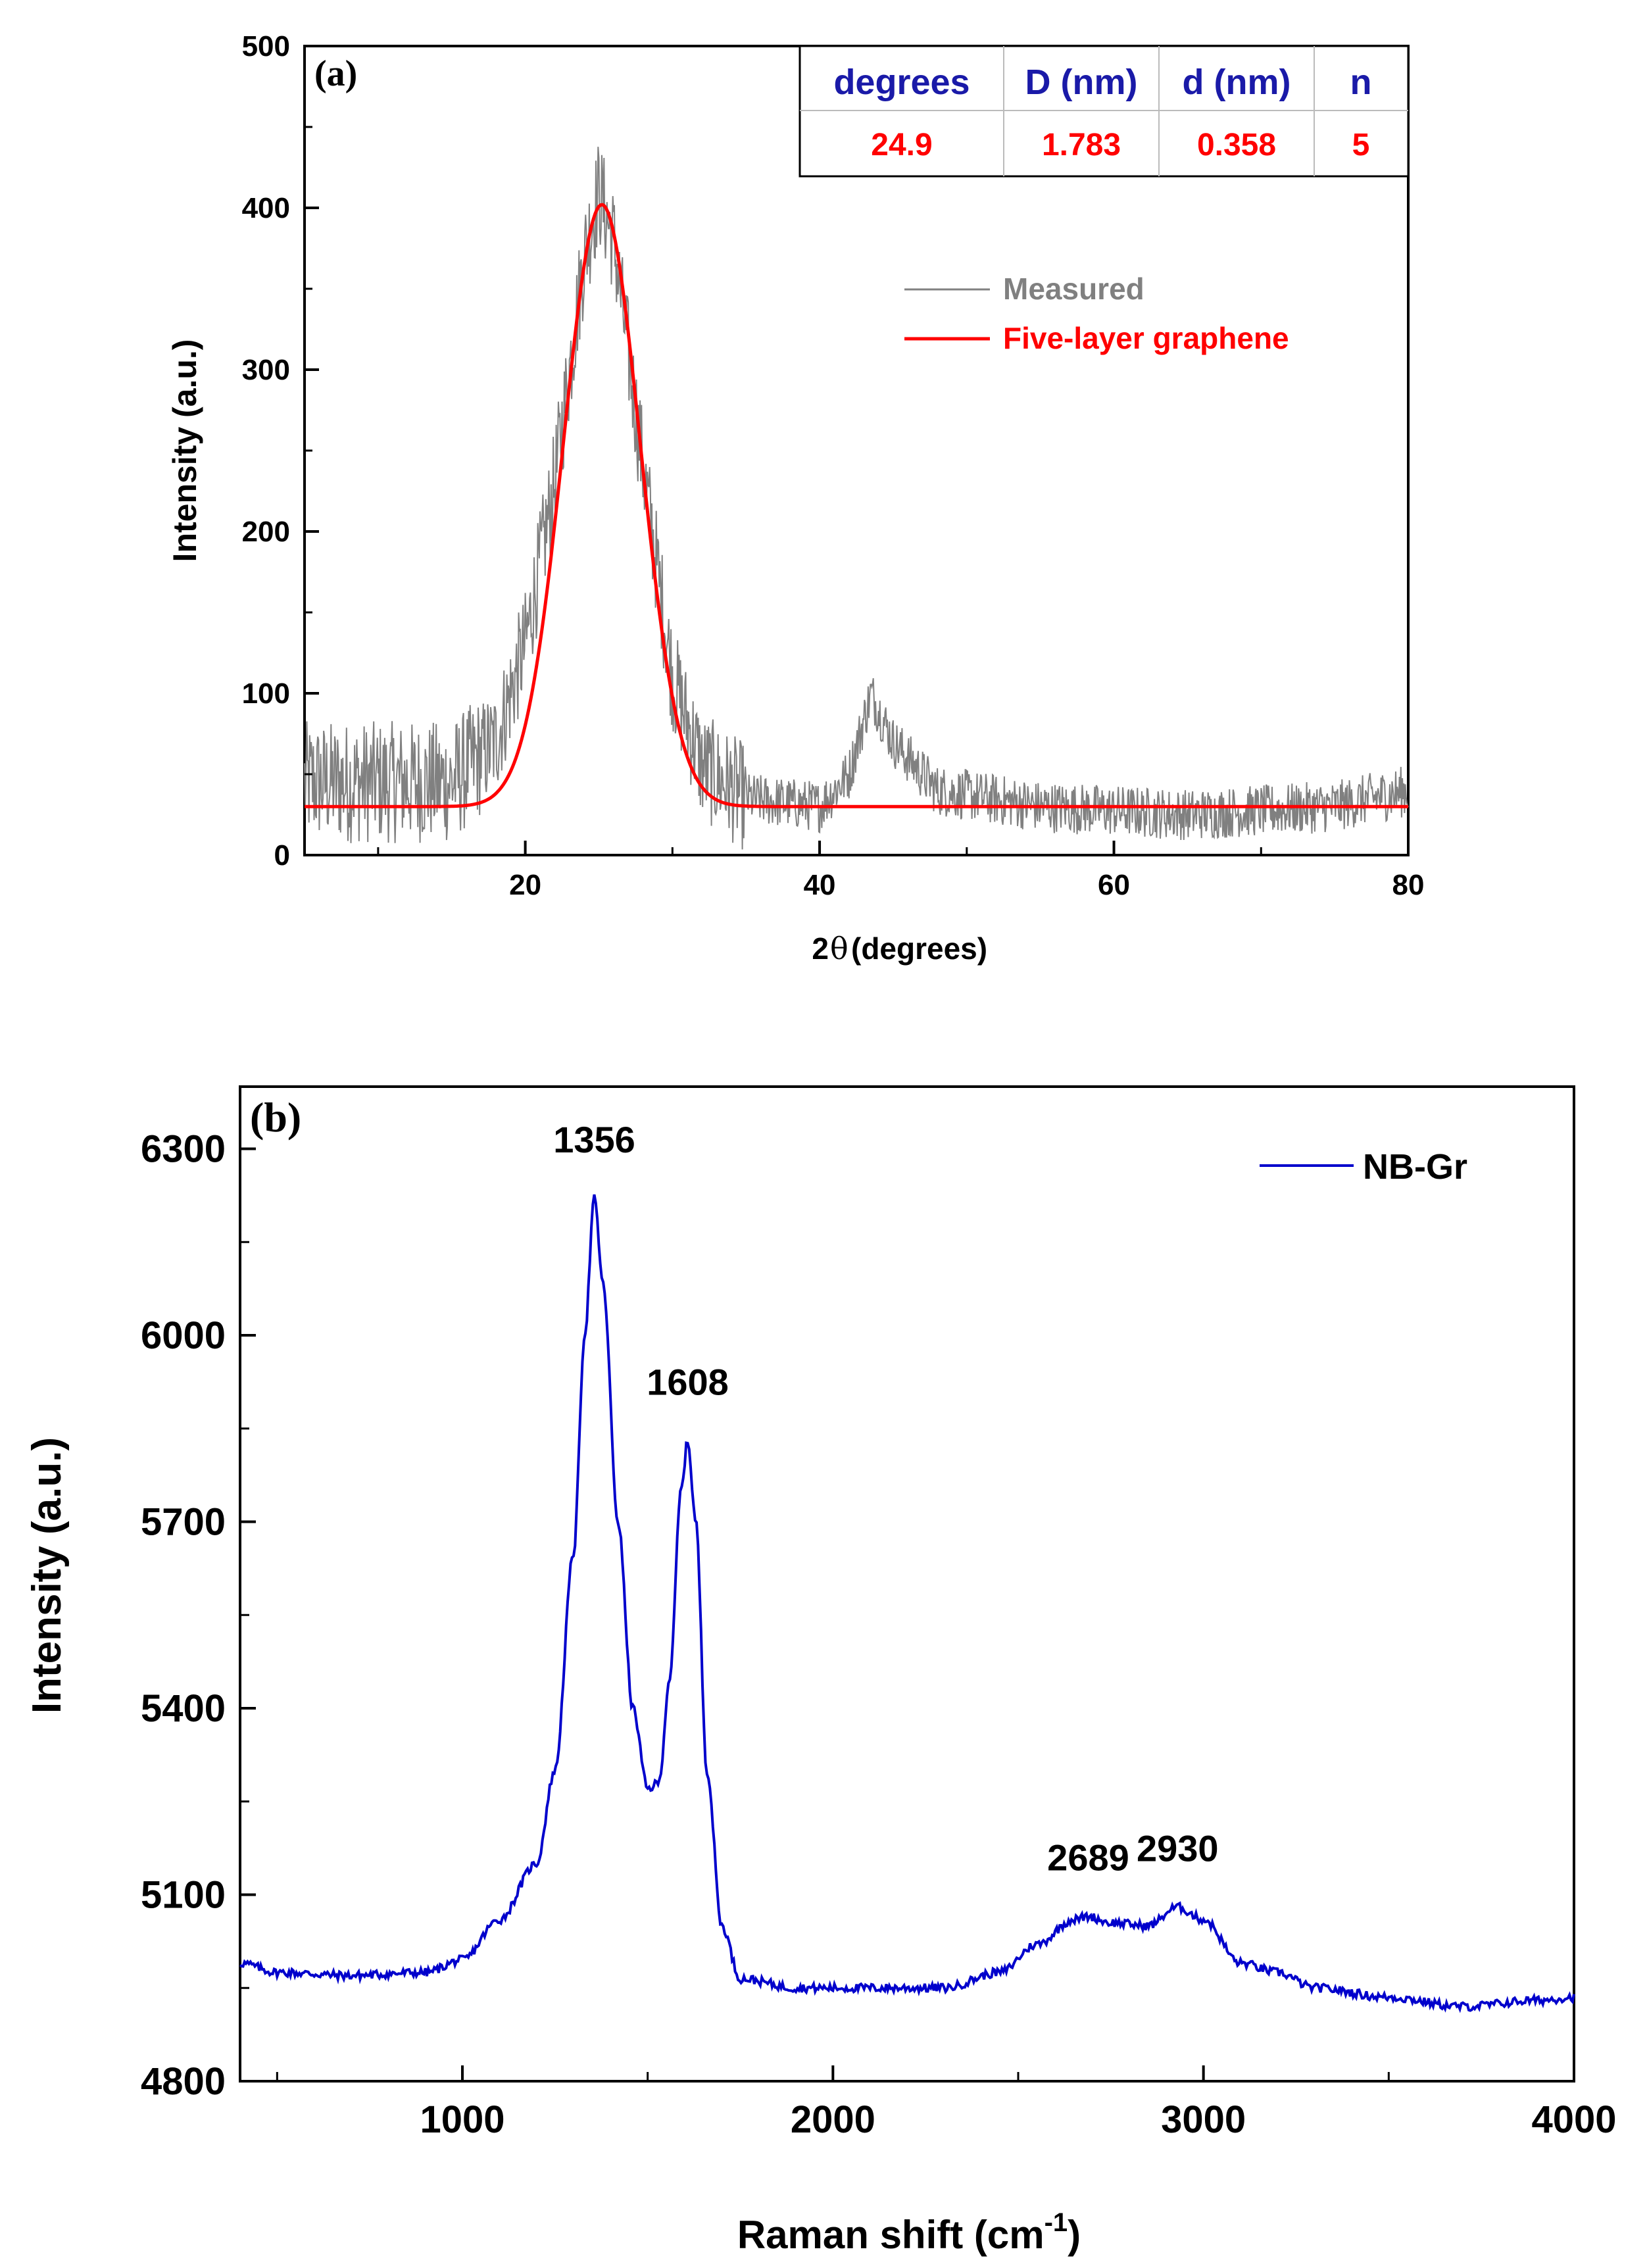 This screenshot has height=2268, width=1647. Describe the element at coordinates (266, 532) in the screenshot. I see `y-tick-label: 200` at that location.